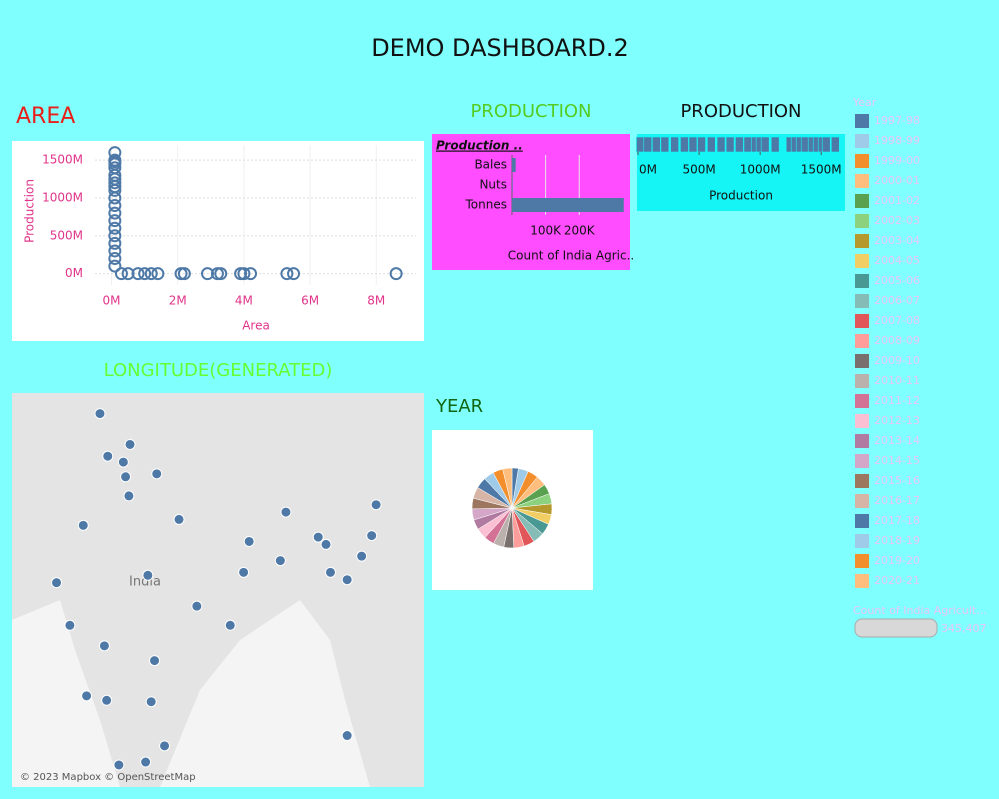 This screenshot has width=999, height=799. Describe the element at coordinates (897, 440) in the screenshot. I see `legend-label: 2013-14` at that location.